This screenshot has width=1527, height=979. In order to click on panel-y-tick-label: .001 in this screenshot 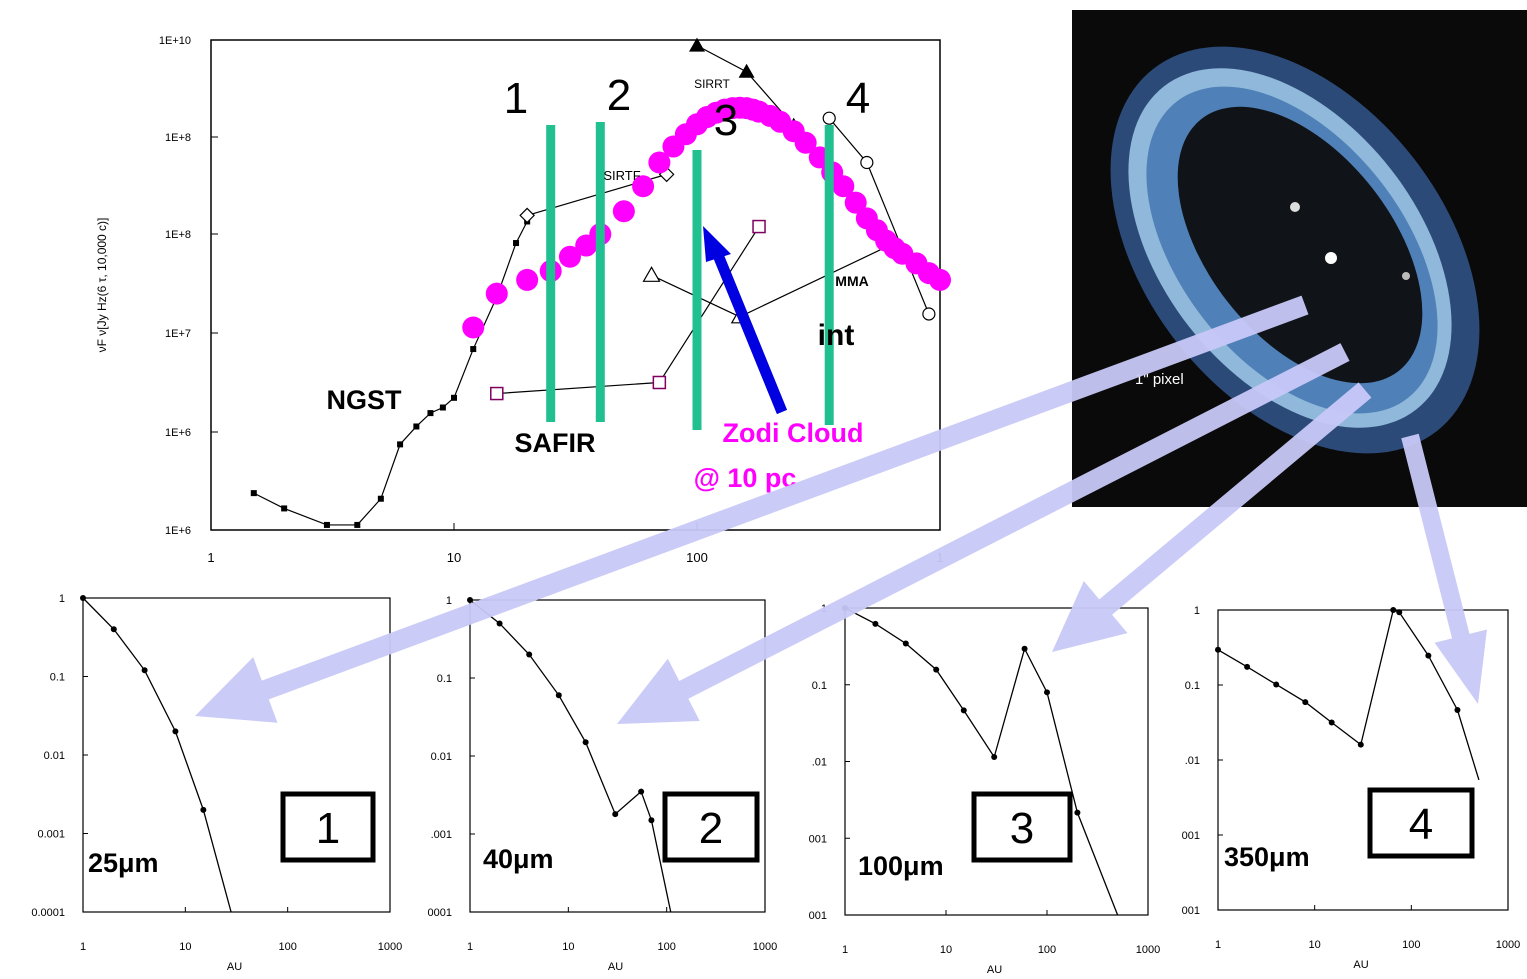, I will do `click(441, 835)`.